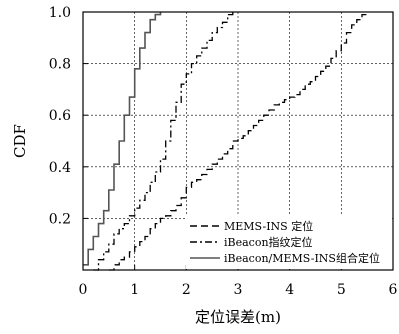  Describe the element at coordinates (60, 168) in the screenshot. I see `y-tick-label-1: 0.4` at that location.